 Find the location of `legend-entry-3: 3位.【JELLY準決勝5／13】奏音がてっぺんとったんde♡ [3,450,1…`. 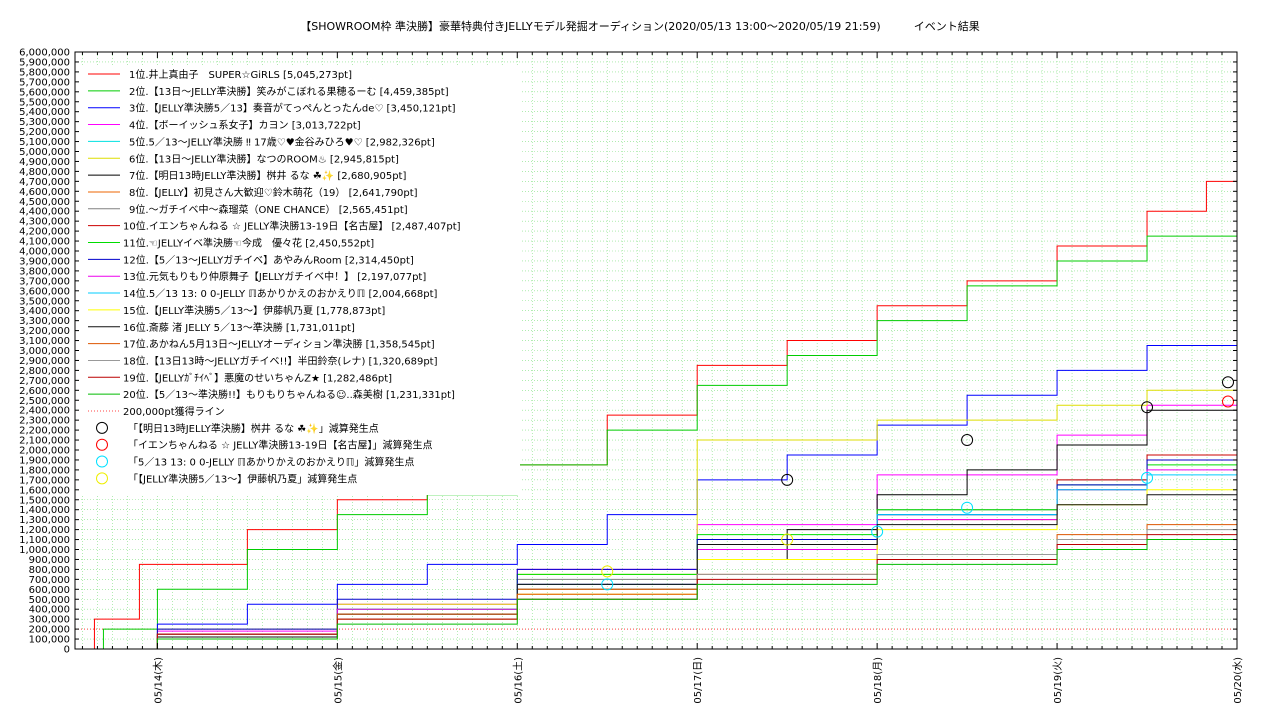

legend-entry-3: 3位.【JELLY準決勝5／13】奏音がてっぺんとったんde♡ [3,450,1… is located at coordinates (292, 108).